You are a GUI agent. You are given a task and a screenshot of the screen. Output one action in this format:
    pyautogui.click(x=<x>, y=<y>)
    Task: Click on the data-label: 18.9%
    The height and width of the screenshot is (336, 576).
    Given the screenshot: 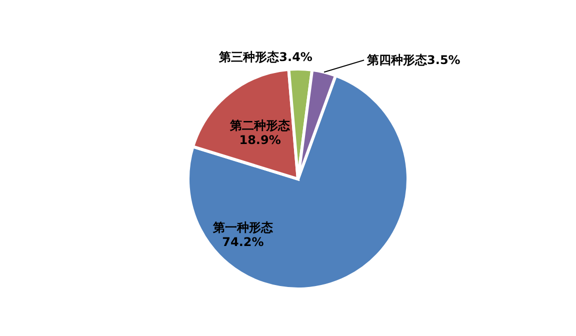 What is the action you would take?
    pyautogui.click(x=260, y=139)
    